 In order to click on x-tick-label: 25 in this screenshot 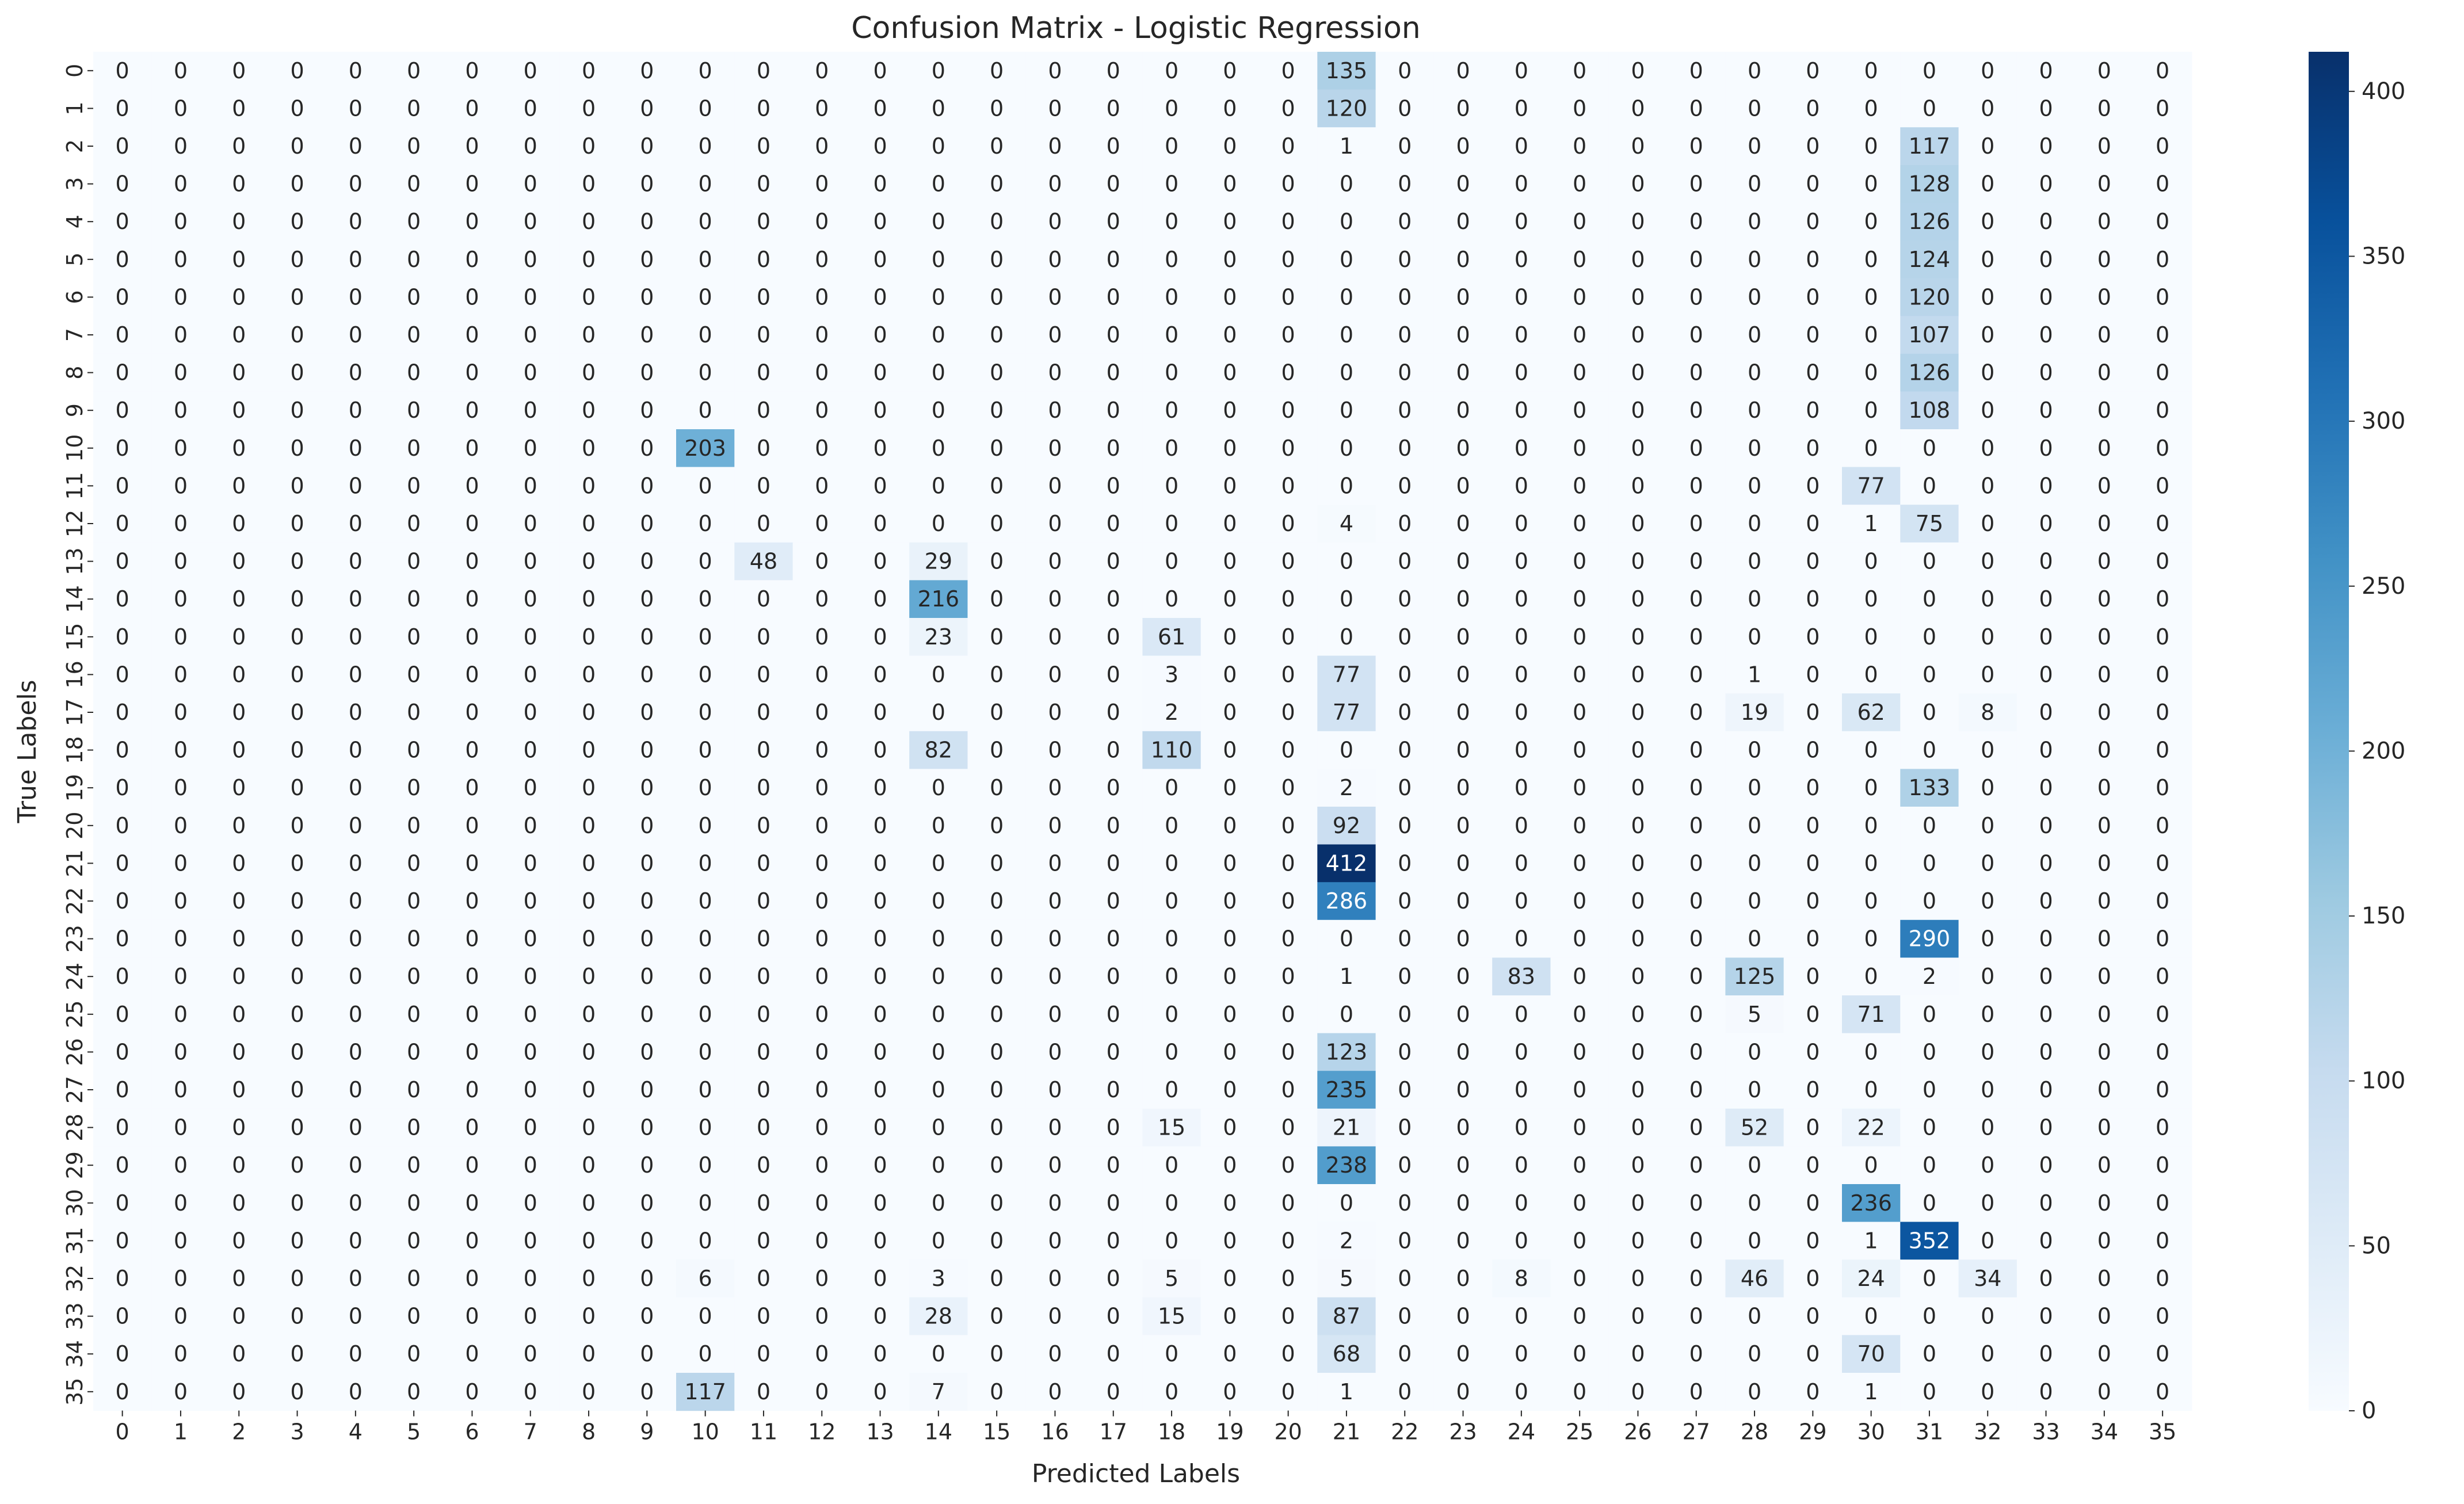, I will do `click(1579, 1432)`.